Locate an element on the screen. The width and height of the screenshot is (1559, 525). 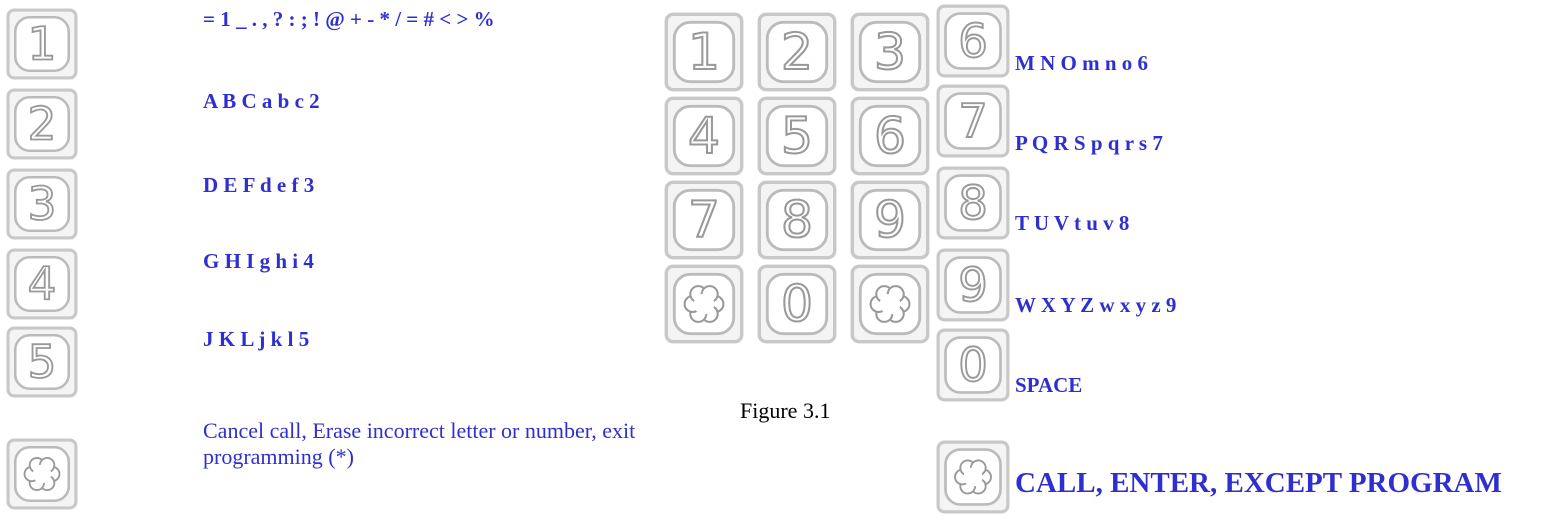
key-description: CALL, ENTER, EXCEPT PROGRAM is located at coordinates (1258, 483).